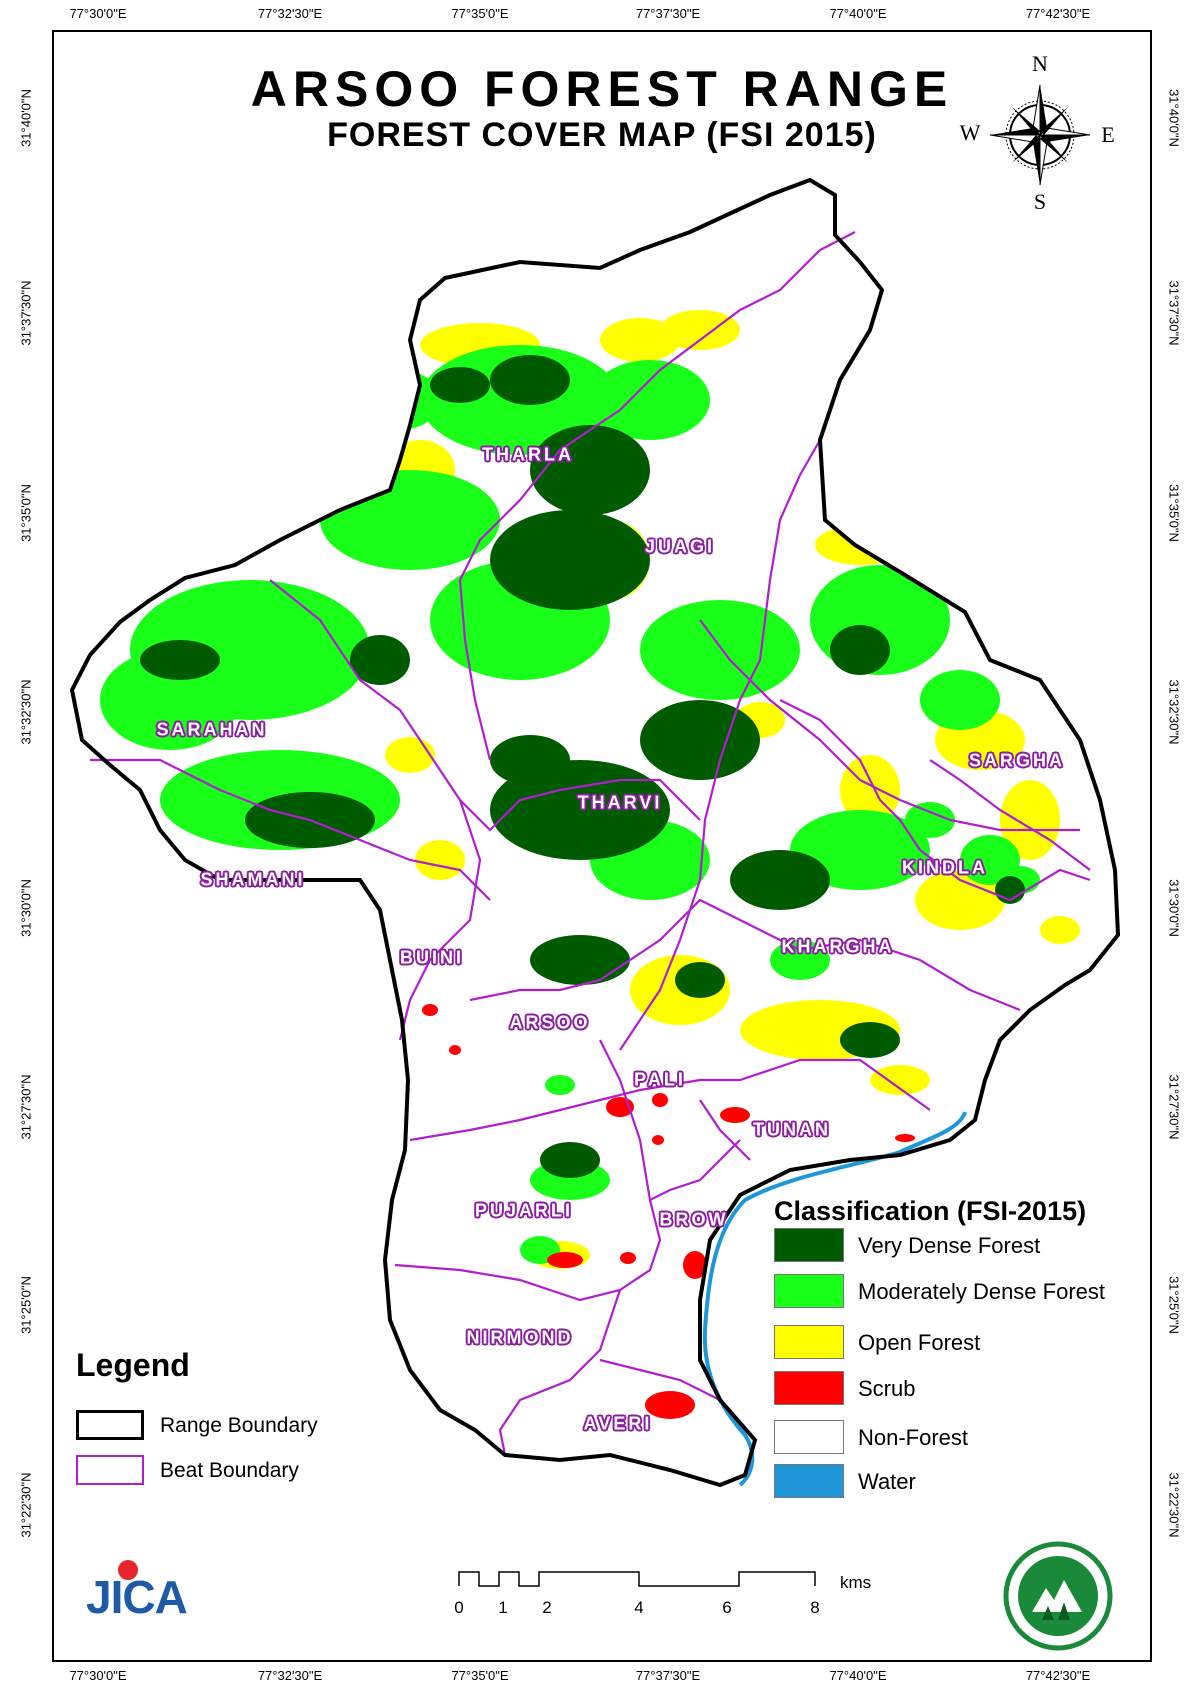 The height and width of the screenshot is (1696, 1200). What do you see at coordinates (547, 1607) in the screenshot?
I see `scale-label: 2` at bounding box center [547, 1607].